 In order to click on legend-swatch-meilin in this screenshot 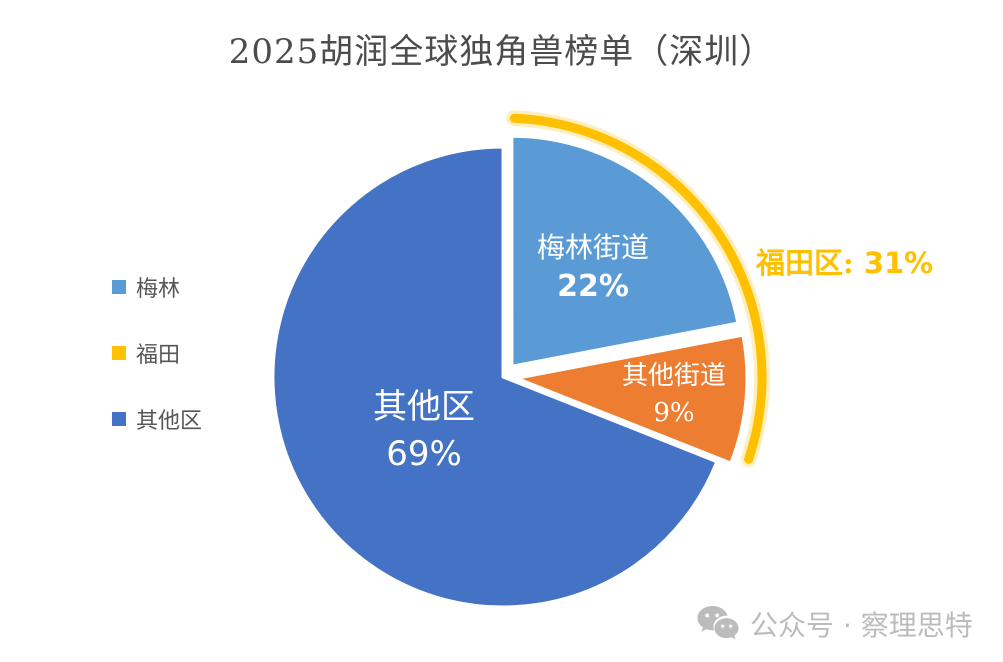, I will do `click(119, 286)`.